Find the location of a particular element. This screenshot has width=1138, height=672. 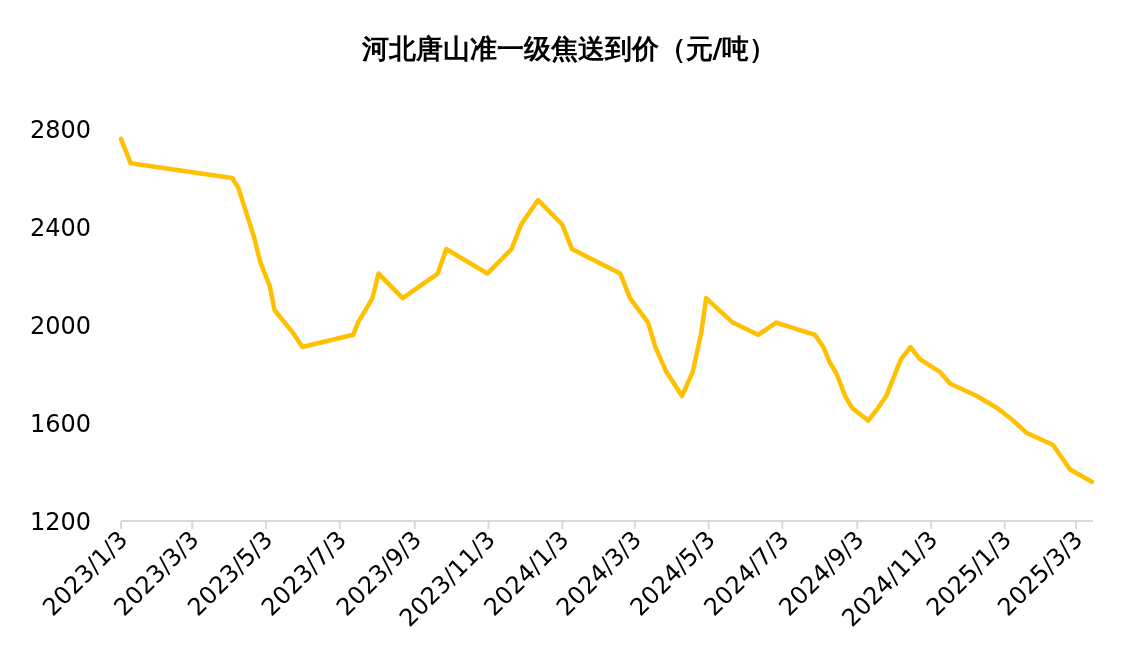

title: 河北唐山准一级焦送到价（元/吨） is located at coordinates (569, 48).